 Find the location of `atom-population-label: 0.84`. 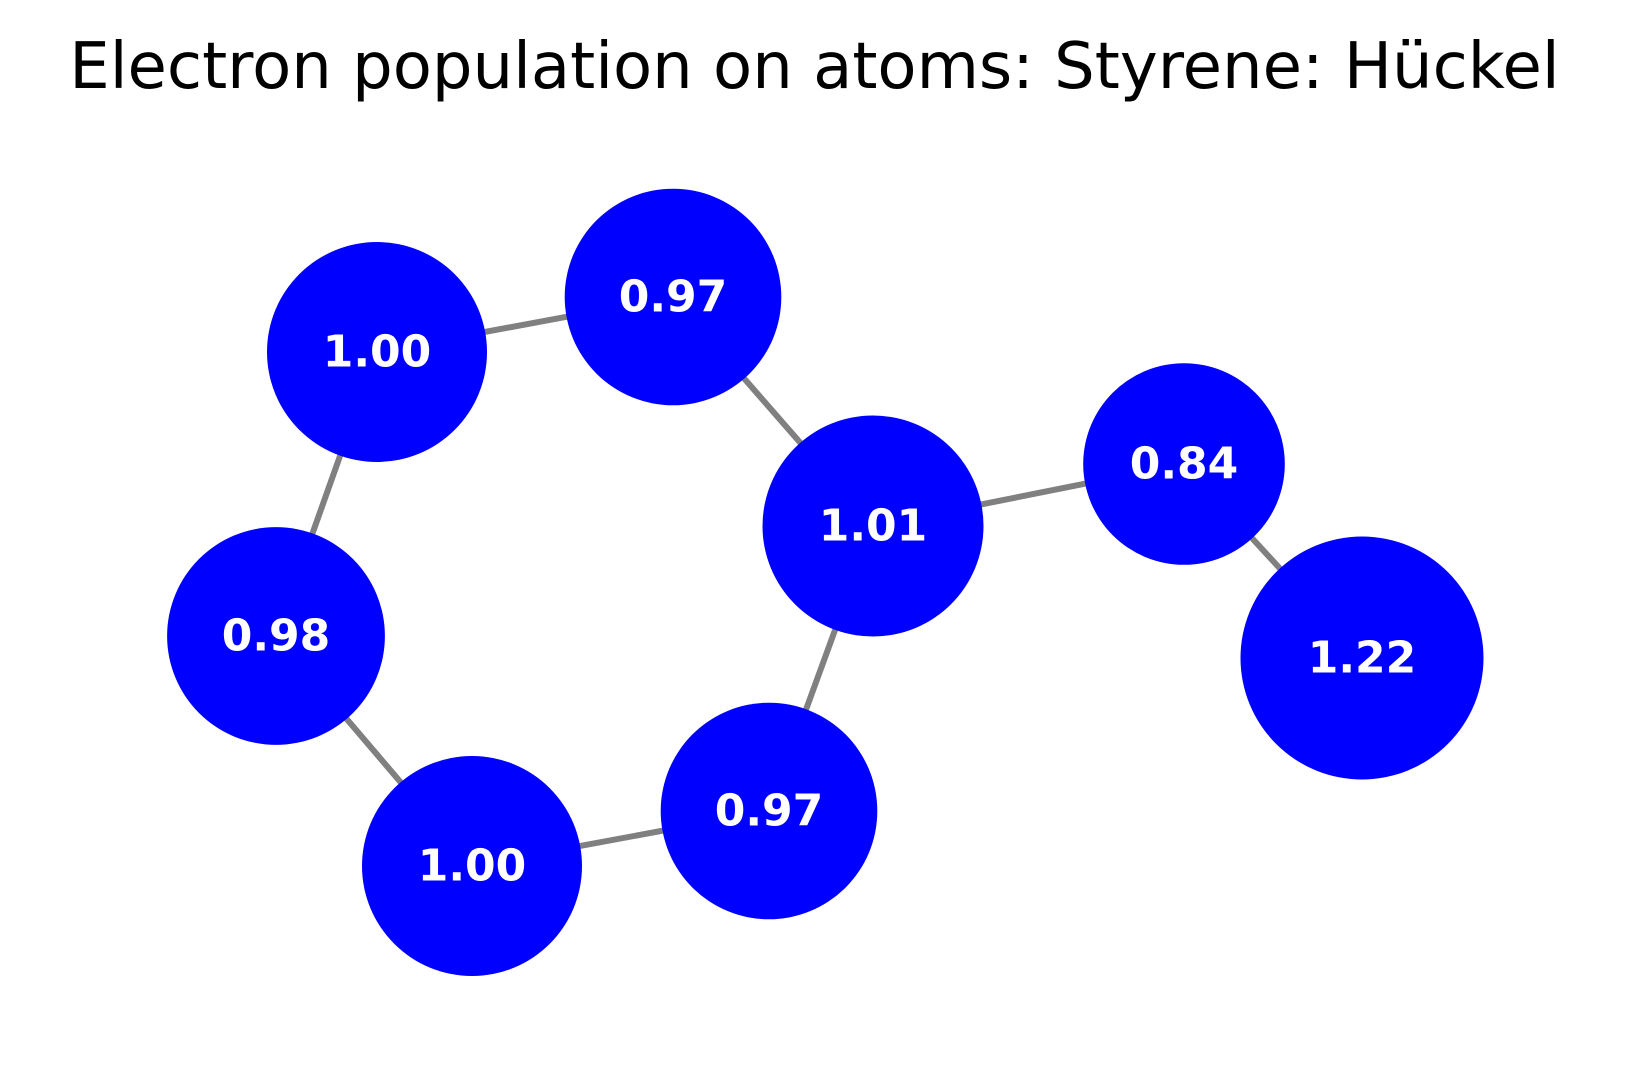

atom-population-label: 0.84 is located at coordinates (1184, 464).